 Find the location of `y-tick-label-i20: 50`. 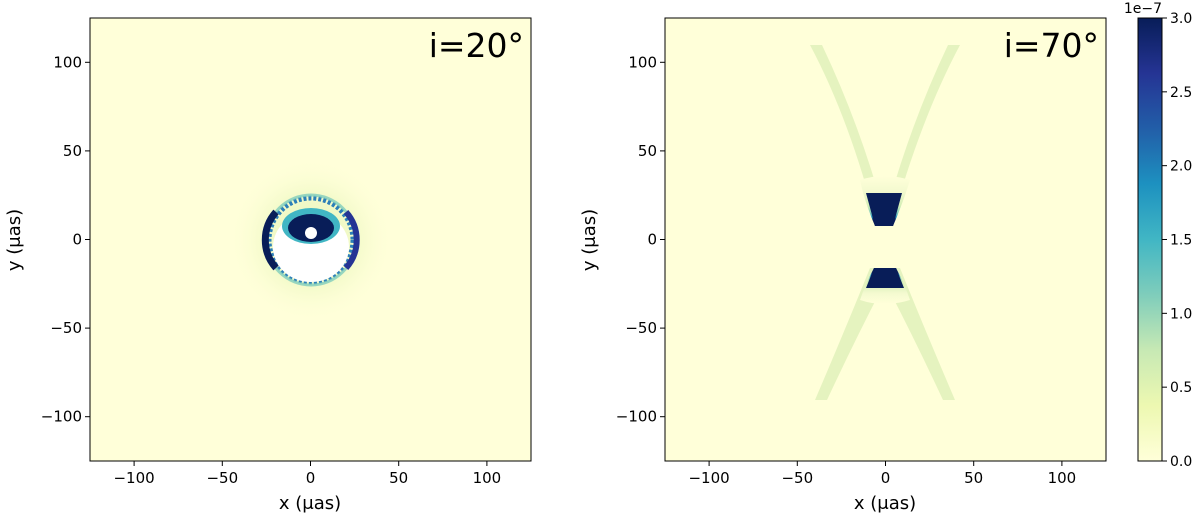

y-tick-label-i20: 50 is located at coordinates (72, 151).